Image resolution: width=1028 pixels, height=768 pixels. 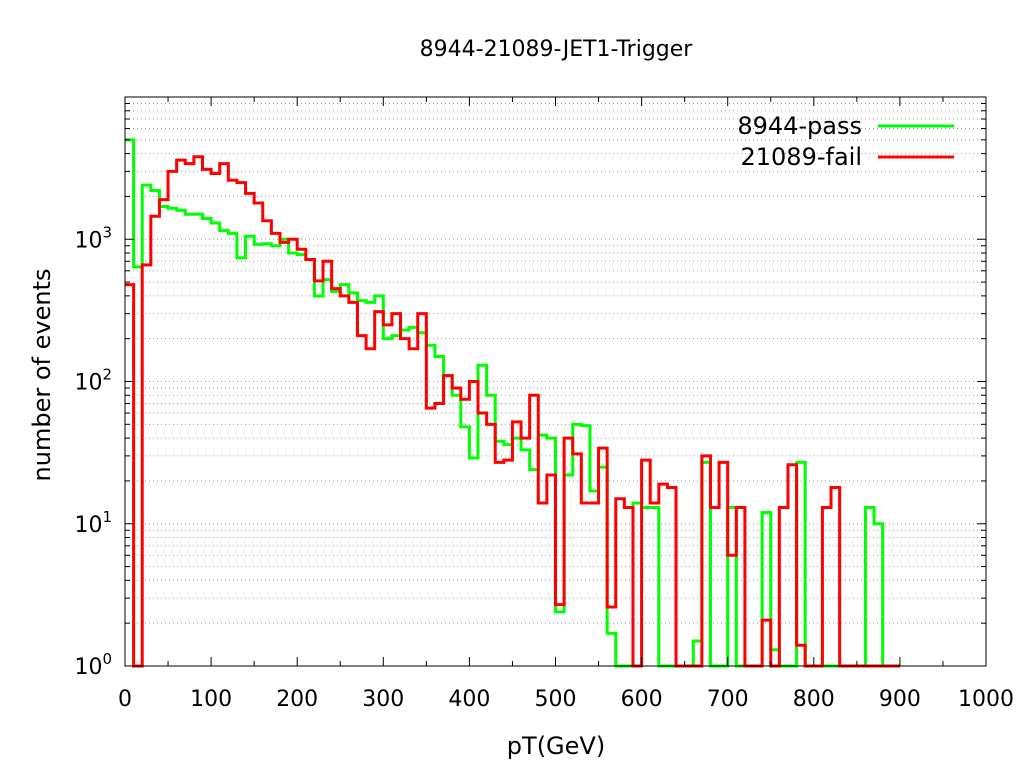 I want to click on x-tick-label: 900, so click(x=900, y=699).